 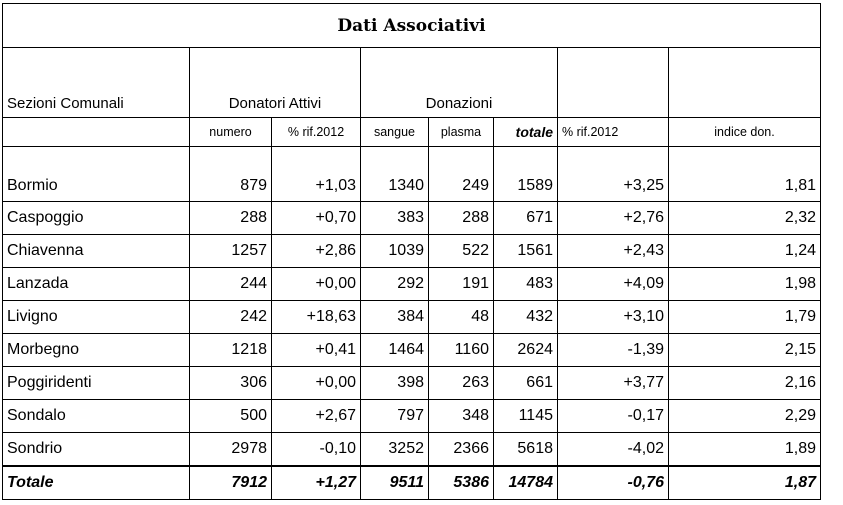 I want to click on subheader-empty, so click(x=96, y=132).